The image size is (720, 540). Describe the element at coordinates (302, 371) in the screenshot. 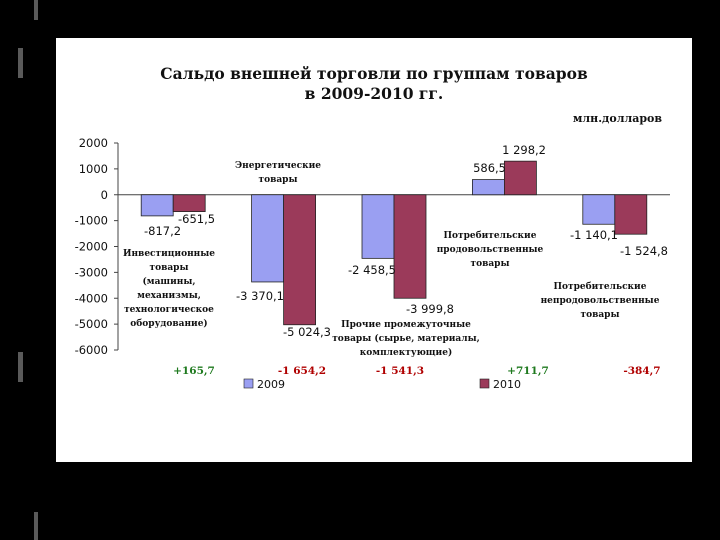

I see `balance-change-1: -1 654,2` at that location.